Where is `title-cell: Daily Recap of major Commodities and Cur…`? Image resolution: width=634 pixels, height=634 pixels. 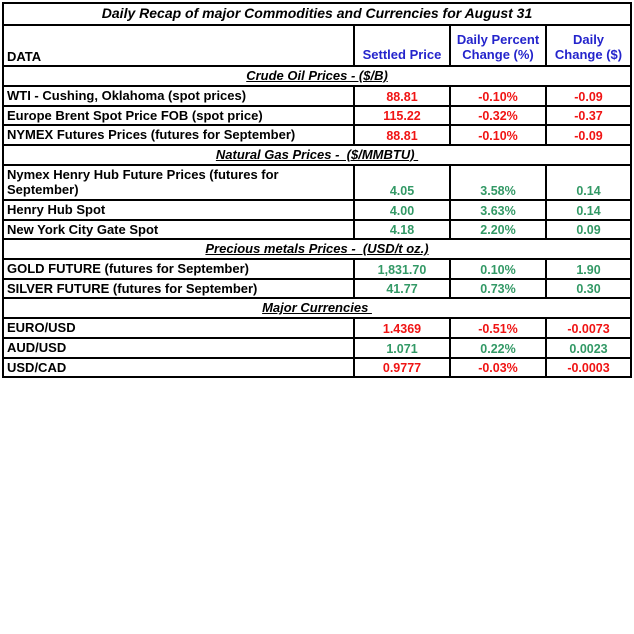
title-cell: Daily Recap of major Commodities and Cur… is located at coordinates (317, 14).